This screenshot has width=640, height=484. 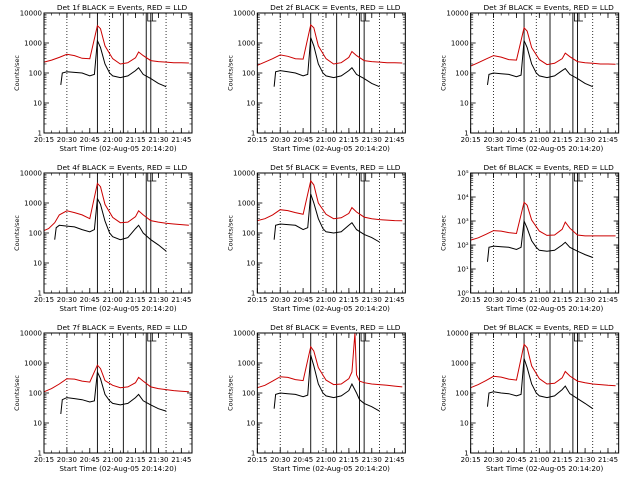 What do you see at coordinates (335, 327) in the screenshot?
I see `panel-title: Det 8f BLACK = Events, RED = LLD` at bounding box center [335, 327].